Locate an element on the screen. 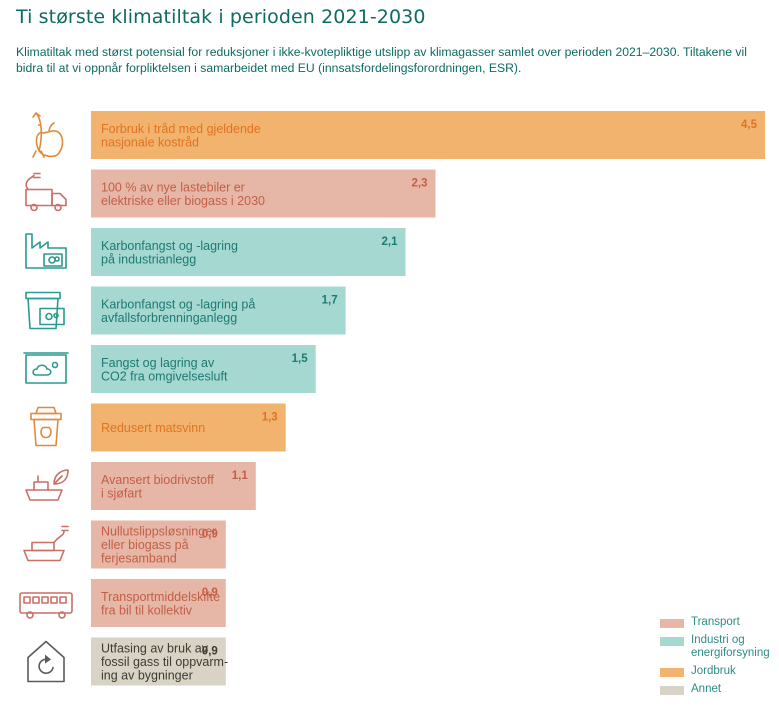  legend-label: Jordbruk is located at coordinates (713, 671).